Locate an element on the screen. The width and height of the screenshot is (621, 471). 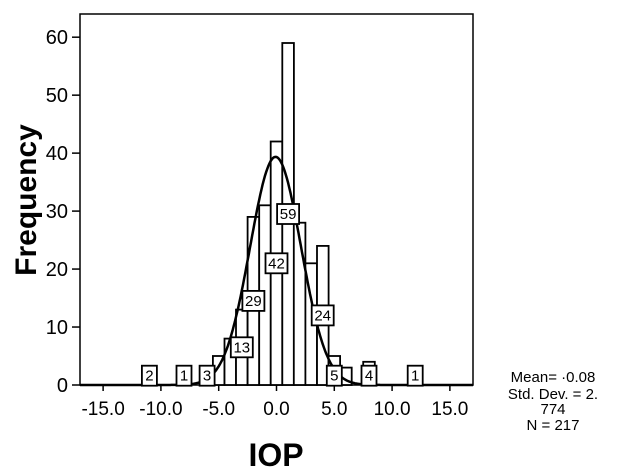
x-tick-label: -10.0 is located at coordinates (160, 409).